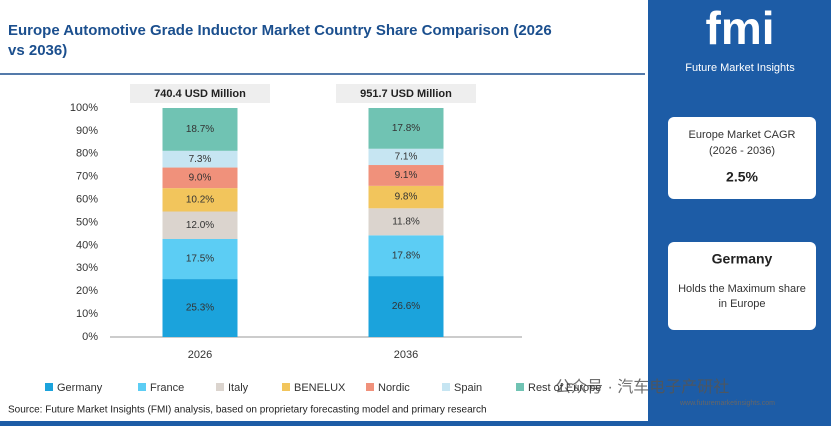 The width and height of the screenshot is (831, 431). What do you see at coordinates (87, 177) in the screenshot?
I see `y-tick-label: 70%` at bounding box center [87, 177].